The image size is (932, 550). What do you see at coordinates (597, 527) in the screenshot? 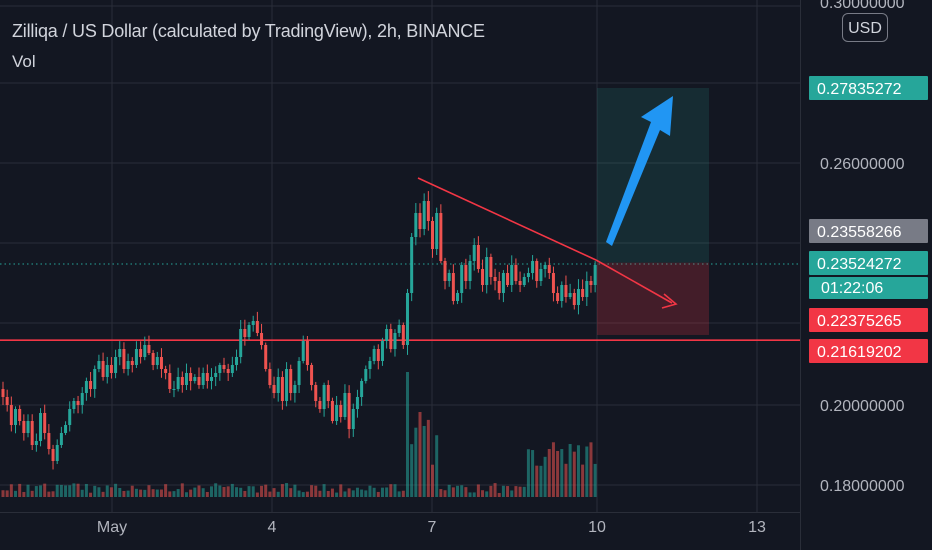
I see `time-tick-label: 10` at bounding box center [597, 527].